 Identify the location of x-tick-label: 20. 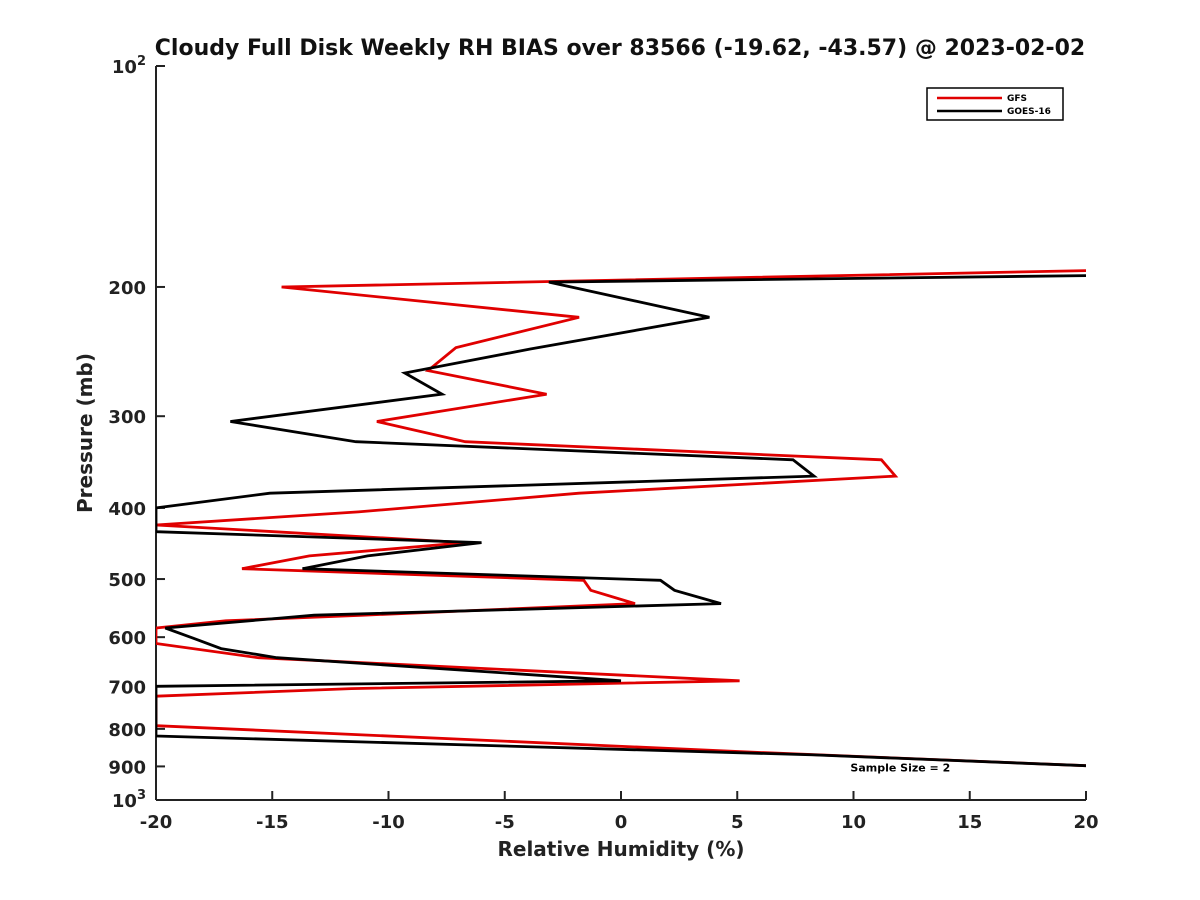
(1085, 822).